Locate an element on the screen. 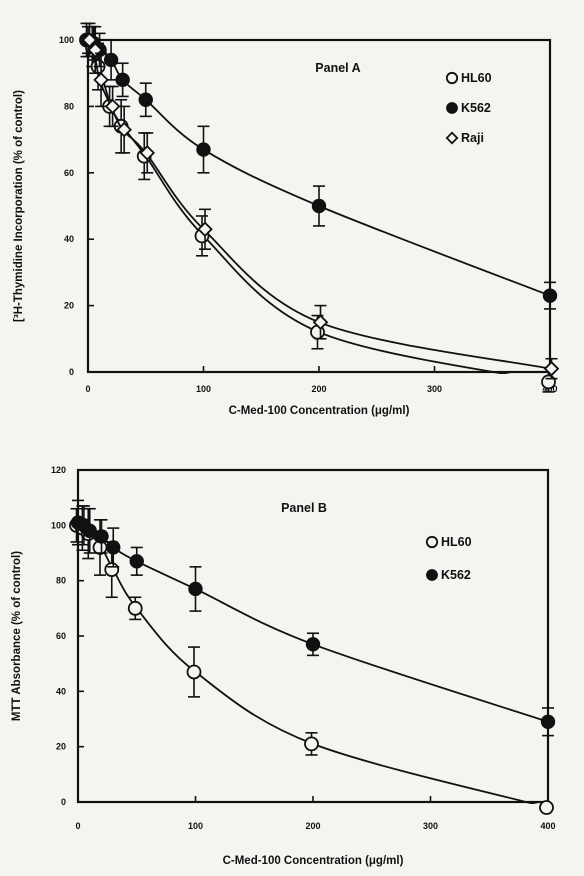 The height and width of the screenshot is (876, 584). y-tick-label: 120 is located at coordinates (58, 470).